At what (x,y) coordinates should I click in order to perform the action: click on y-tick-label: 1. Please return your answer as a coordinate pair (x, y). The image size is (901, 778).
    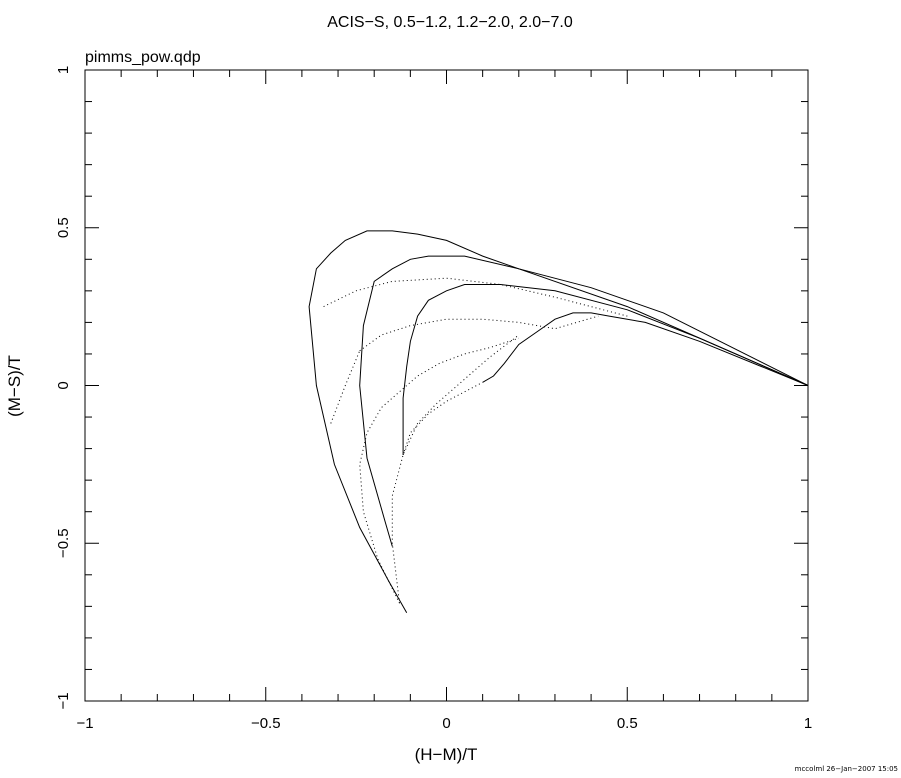
    Looking at the image, I should click on (63, 70).